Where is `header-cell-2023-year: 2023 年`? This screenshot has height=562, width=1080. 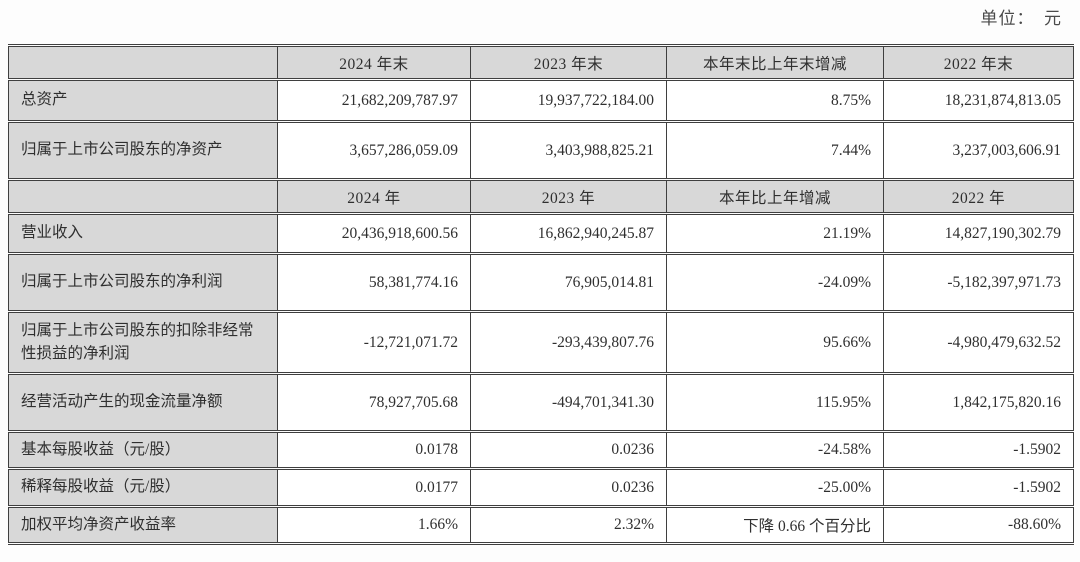 header-cell-2023-year: 2023 年 is located at coordinates (568, 196).